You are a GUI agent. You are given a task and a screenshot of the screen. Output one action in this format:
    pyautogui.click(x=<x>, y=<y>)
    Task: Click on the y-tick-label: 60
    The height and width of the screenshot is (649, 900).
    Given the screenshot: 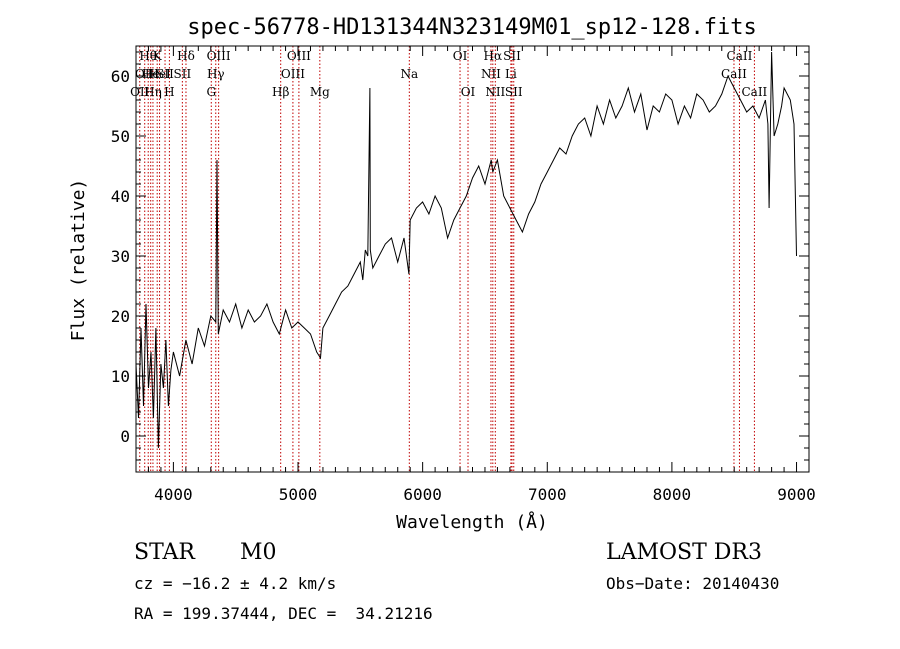 What is the action you would take?
    pyautogui.click(x=120, y=76)
    